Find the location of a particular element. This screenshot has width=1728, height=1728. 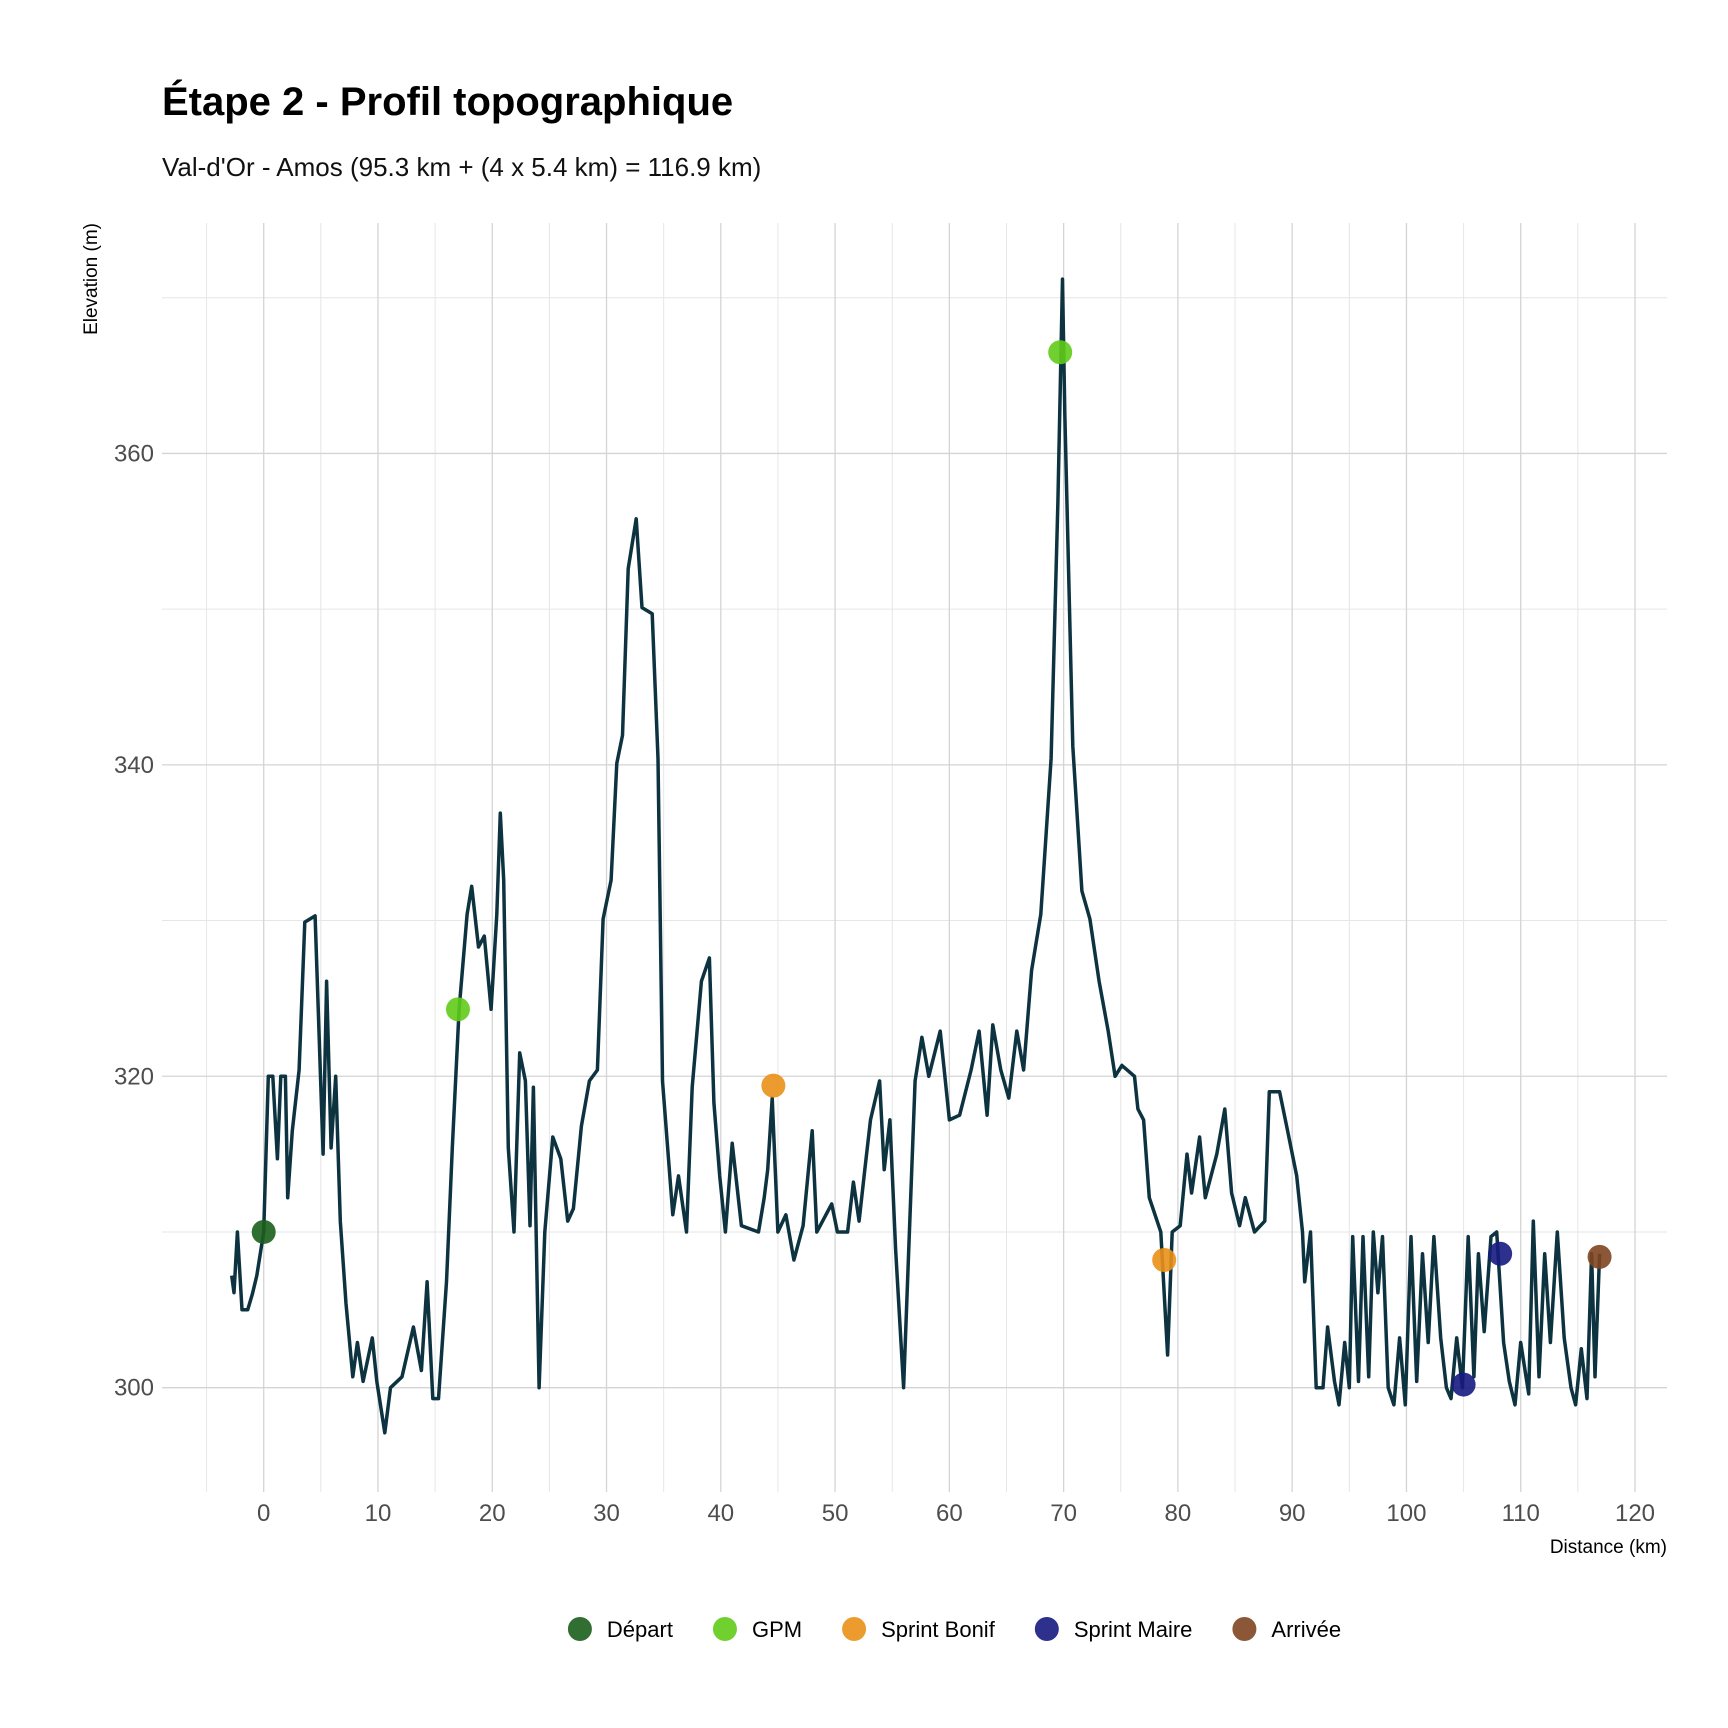

x-tick-label: 70 is located at coordinates (1063, 1513).